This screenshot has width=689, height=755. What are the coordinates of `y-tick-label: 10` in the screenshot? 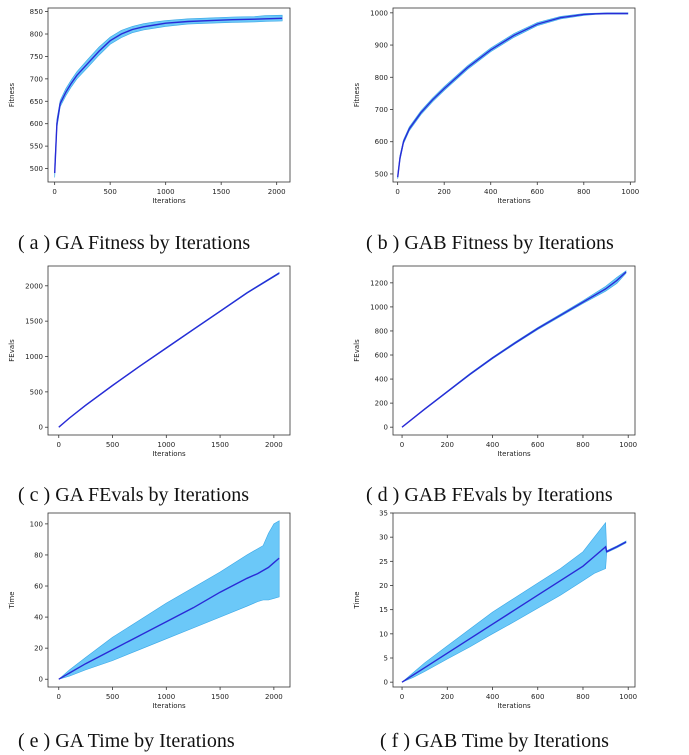 It's located at (383, 634).